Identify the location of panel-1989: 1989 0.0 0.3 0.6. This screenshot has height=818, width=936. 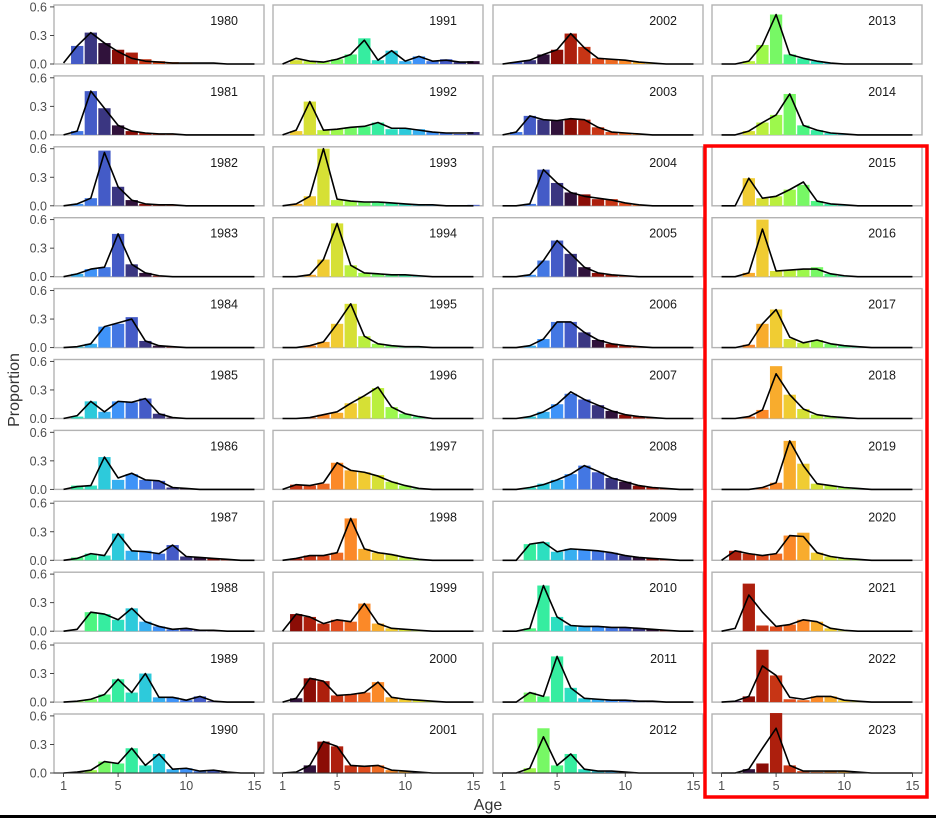
(147, 674).